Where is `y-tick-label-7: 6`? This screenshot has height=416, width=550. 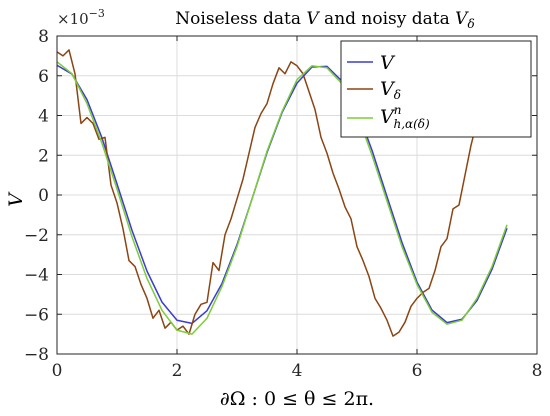
y-tick-label-7: 6 is located at coordinates (43, 77).